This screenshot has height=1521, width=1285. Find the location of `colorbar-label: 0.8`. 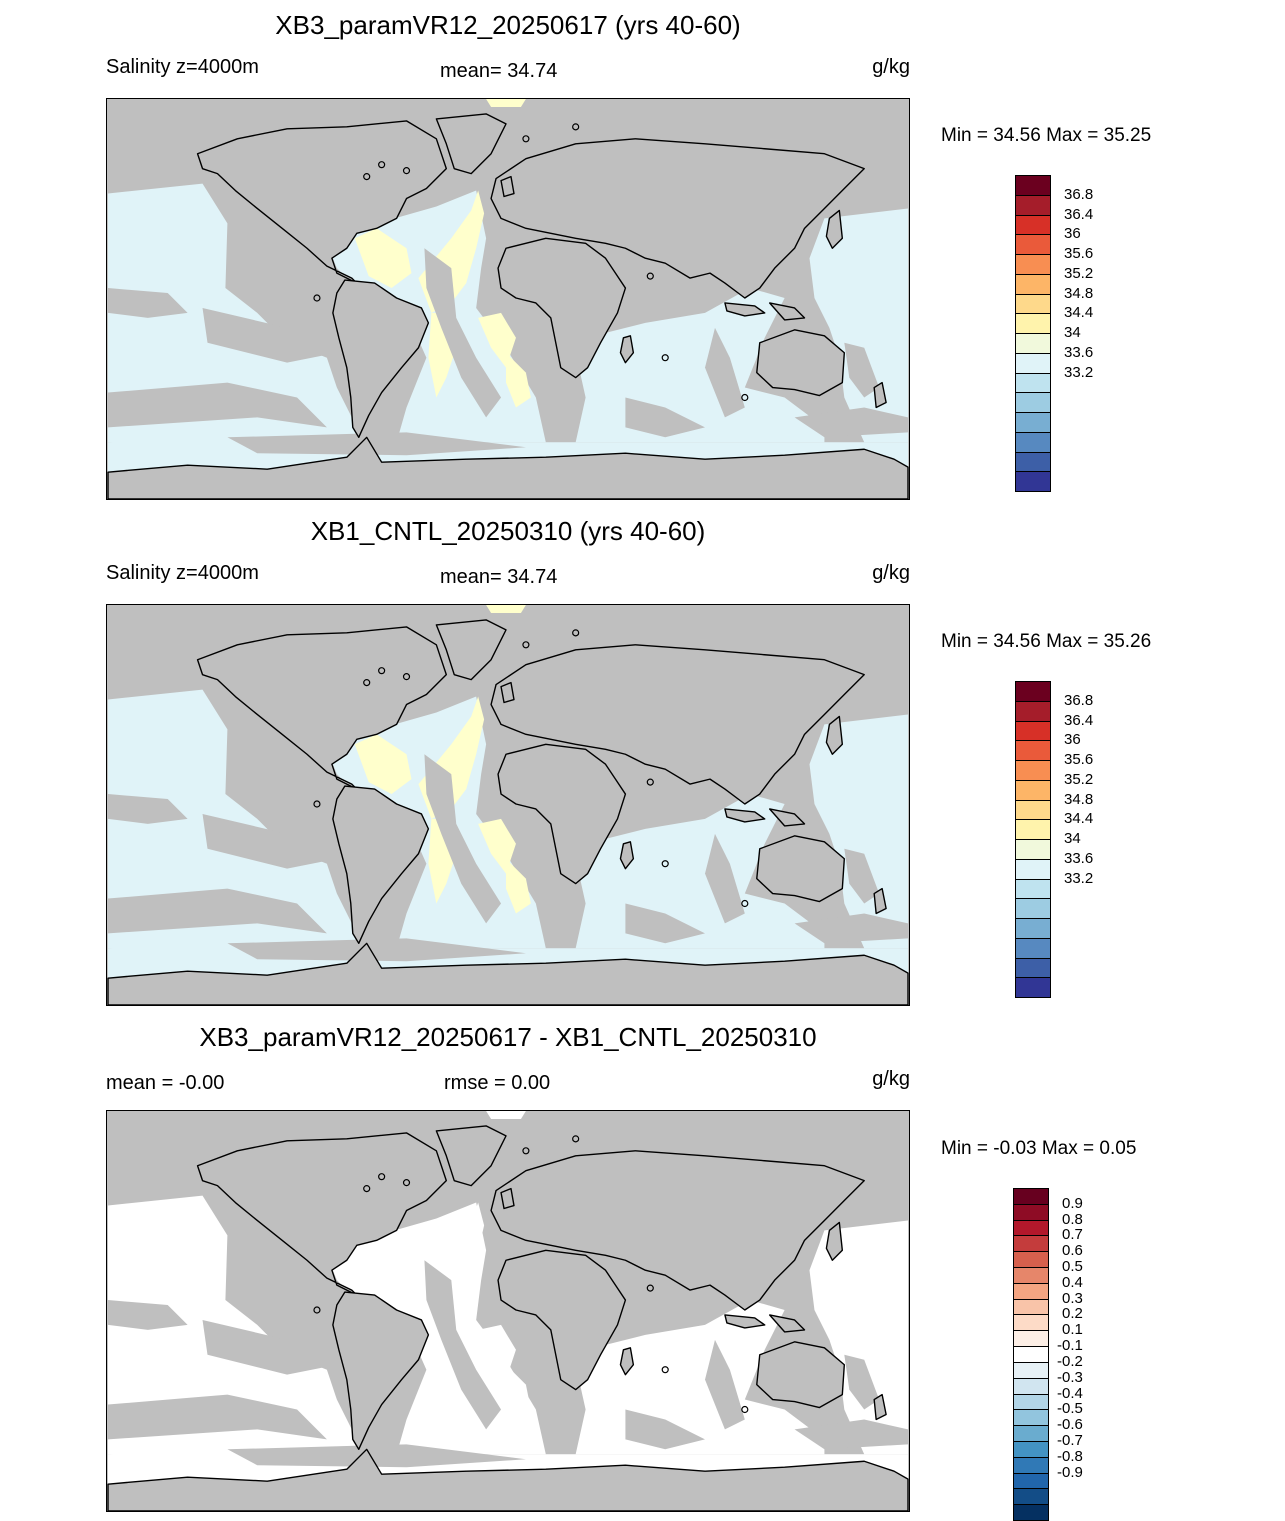

colorbar-label: 0.8 is located at coordinates (1072, 1219).